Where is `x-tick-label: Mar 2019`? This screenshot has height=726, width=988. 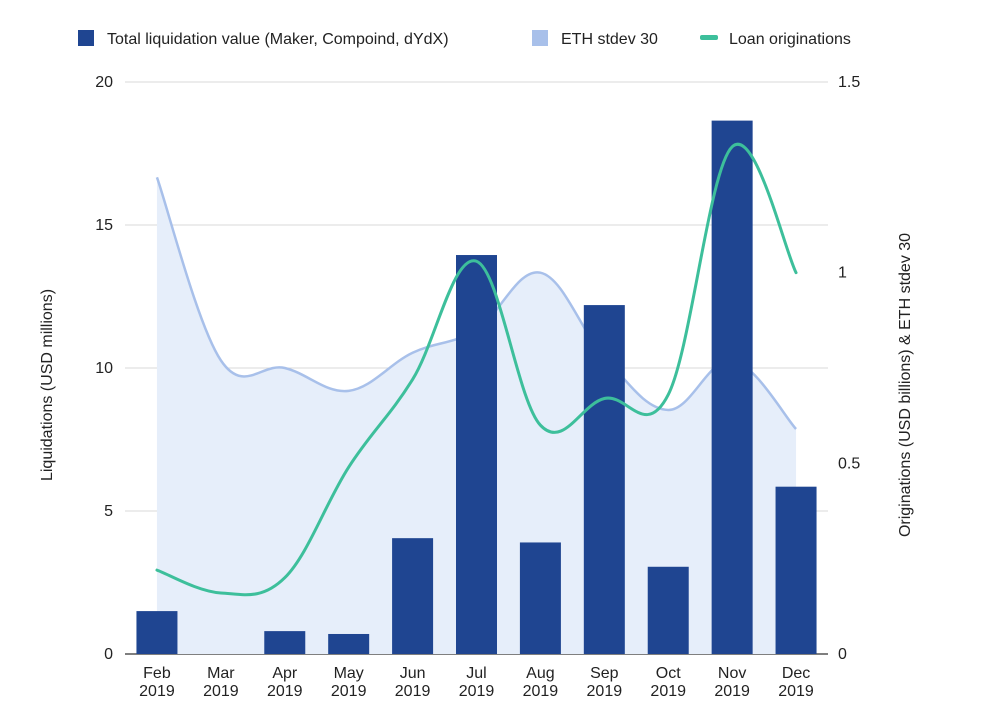 x-tick-label: Mar 2019 is located at coordinates (221, 682).